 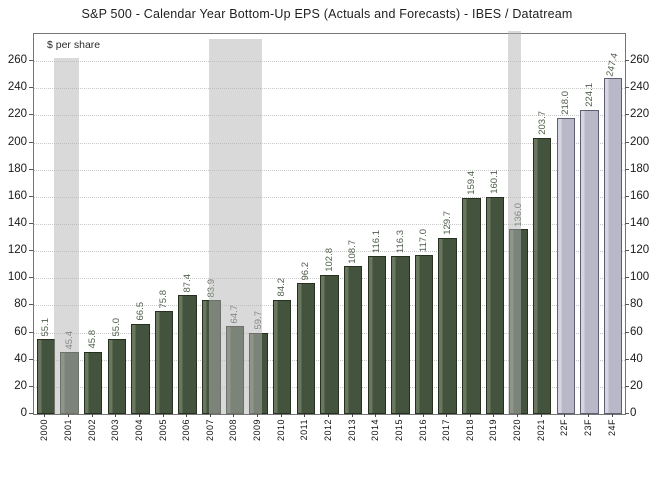 I want to click on y-tick-label-right: 20, so click(x=636, y=385).